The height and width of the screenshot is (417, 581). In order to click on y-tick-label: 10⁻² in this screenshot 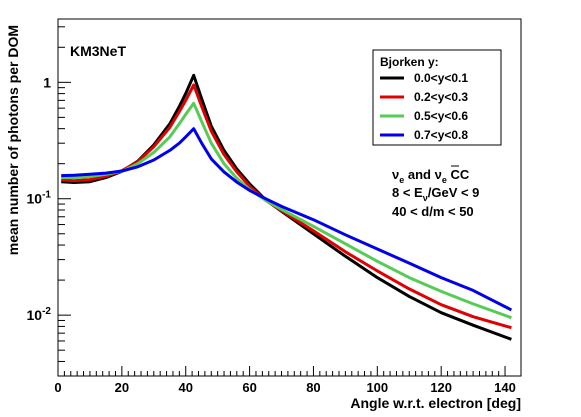, I will do `click(39, 314)`.